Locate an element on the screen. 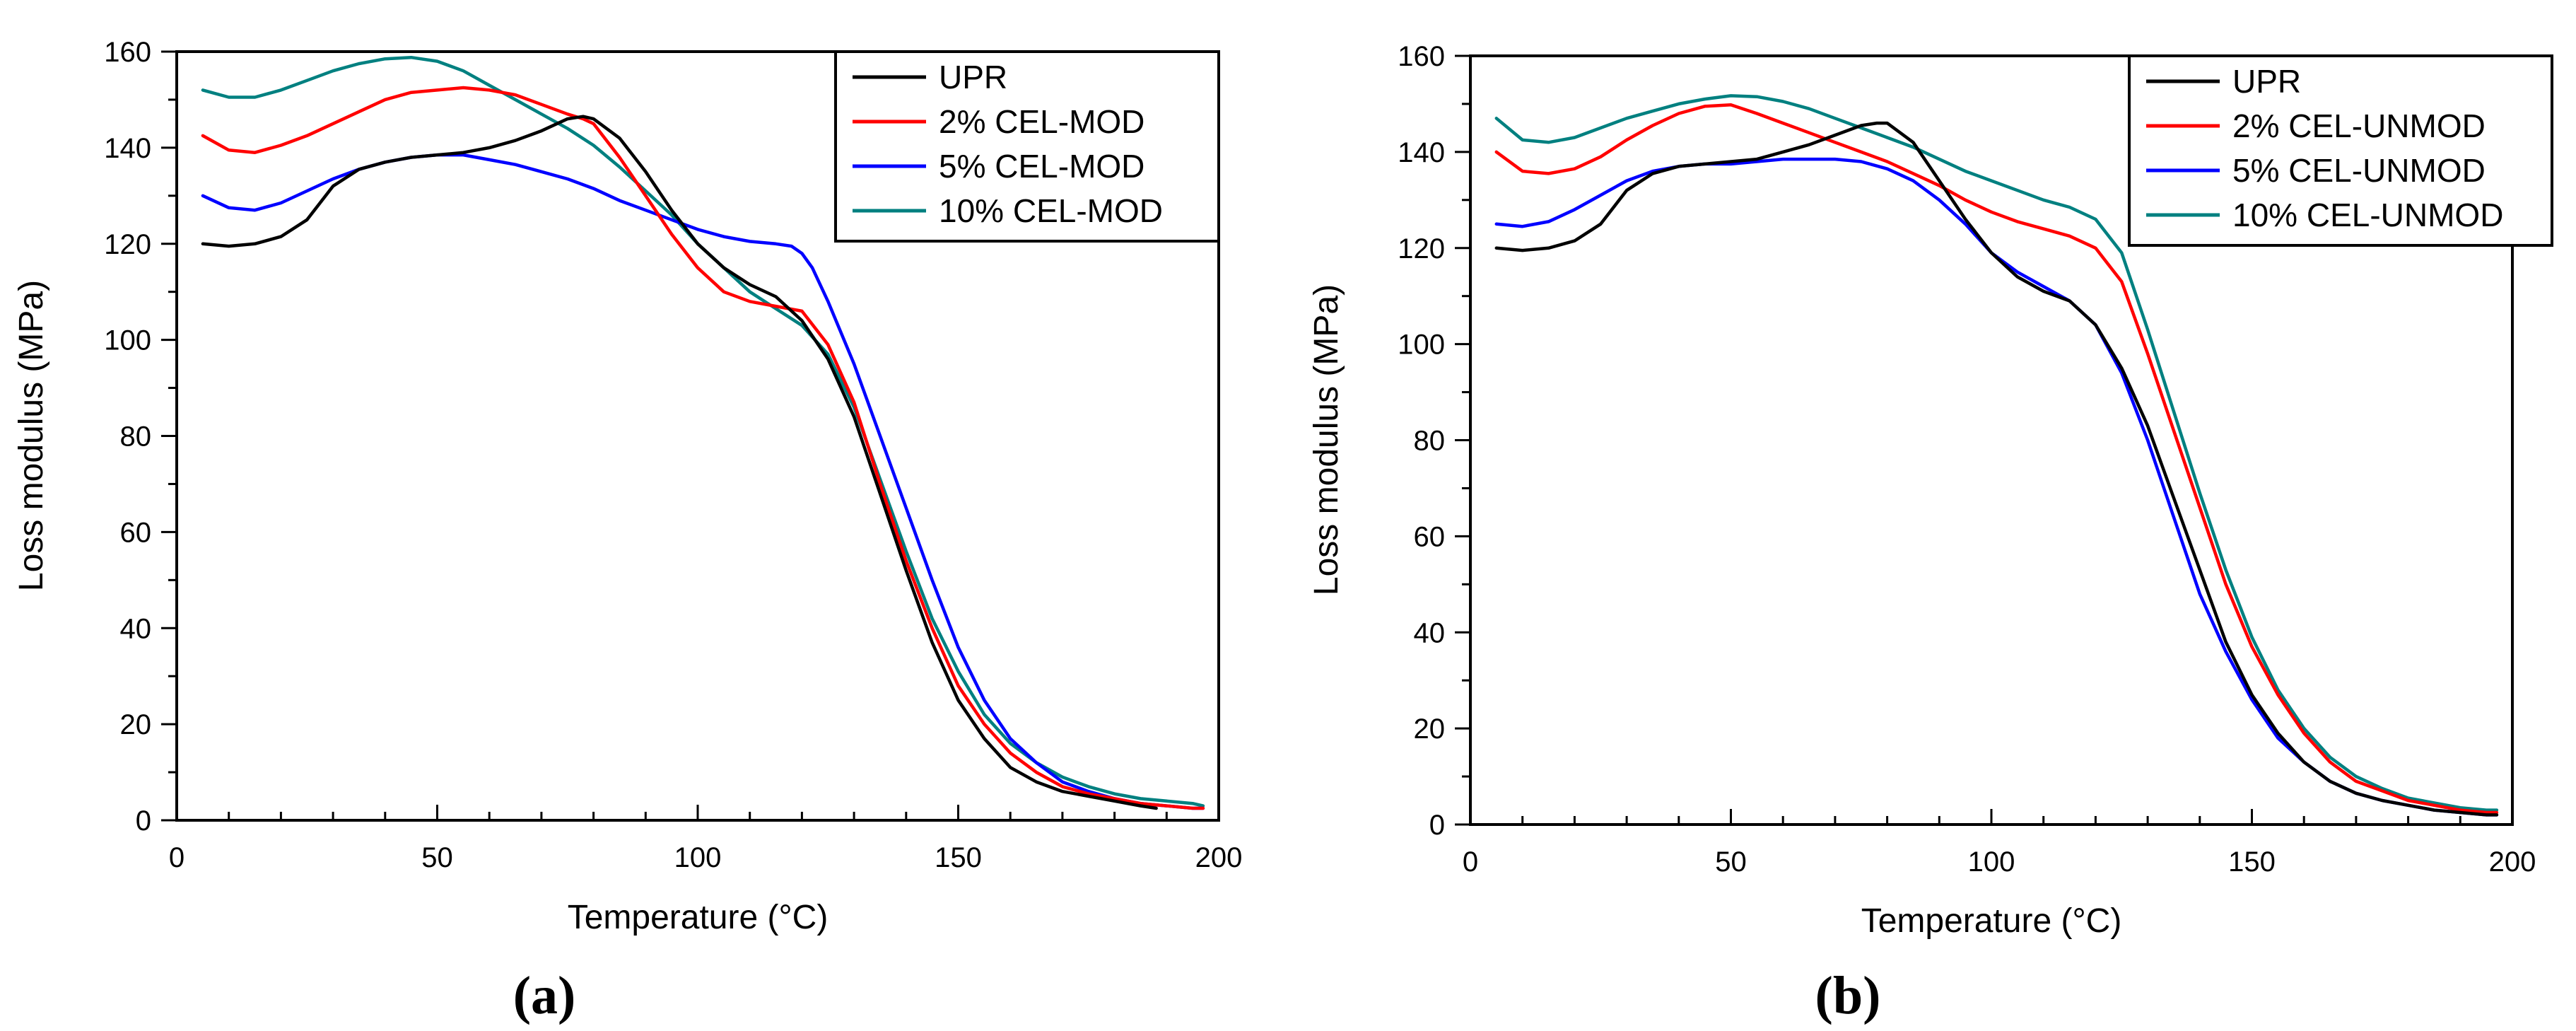  legend-label: 5% CEL-MOD is located at coordinates (1042, 167).